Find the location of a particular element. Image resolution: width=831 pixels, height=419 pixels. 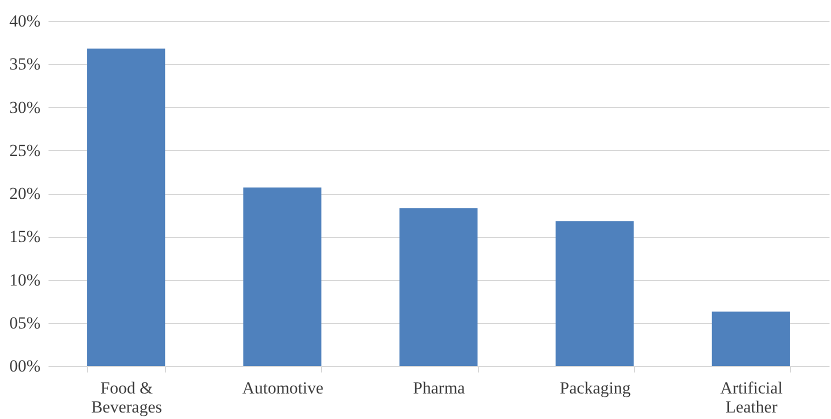

y-tick-label: 20% is located at coordinates (24, 193).